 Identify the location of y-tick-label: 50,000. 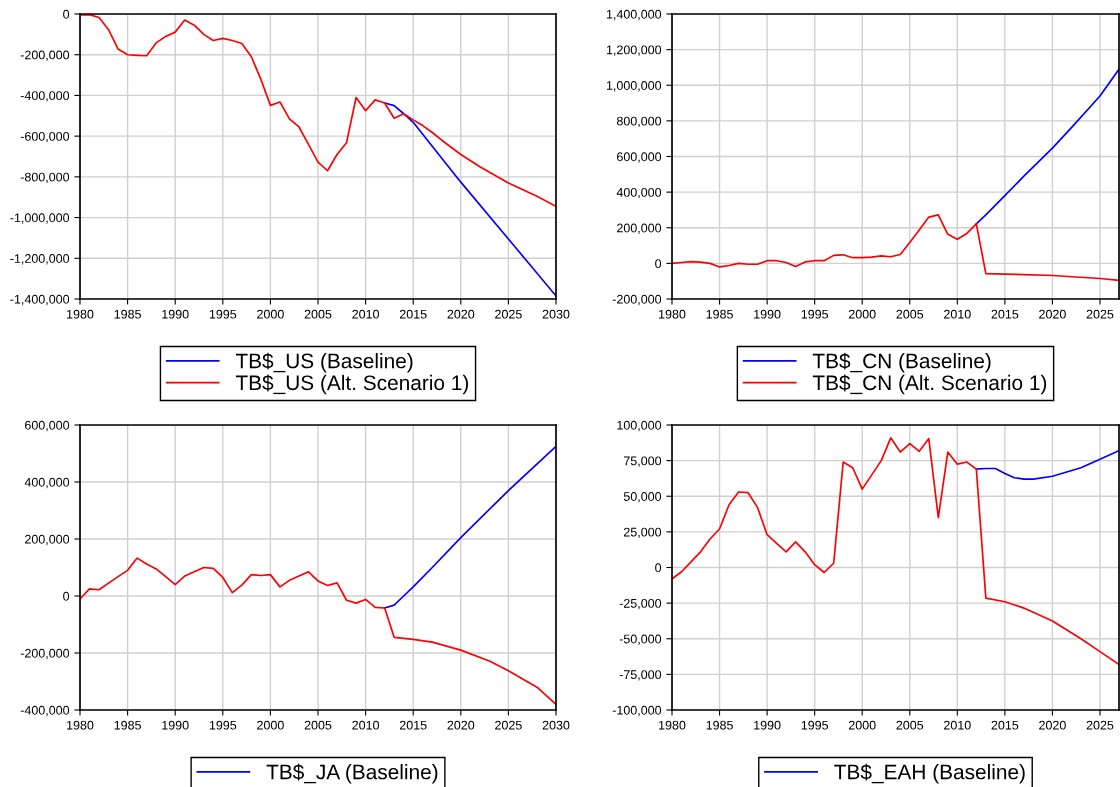
(642, 497).